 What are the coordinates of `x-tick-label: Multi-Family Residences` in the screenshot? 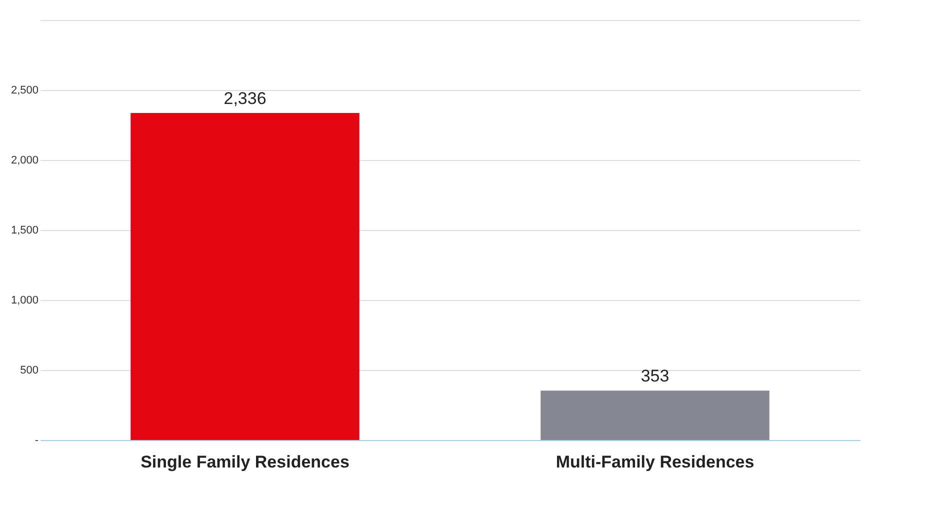 It's located at (655, 462).